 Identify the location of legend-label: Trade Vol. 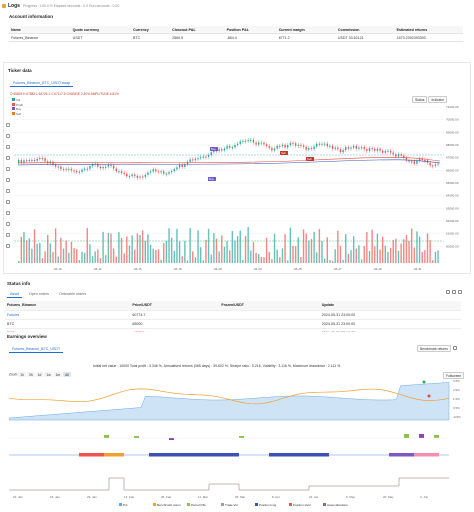
(231, 505).